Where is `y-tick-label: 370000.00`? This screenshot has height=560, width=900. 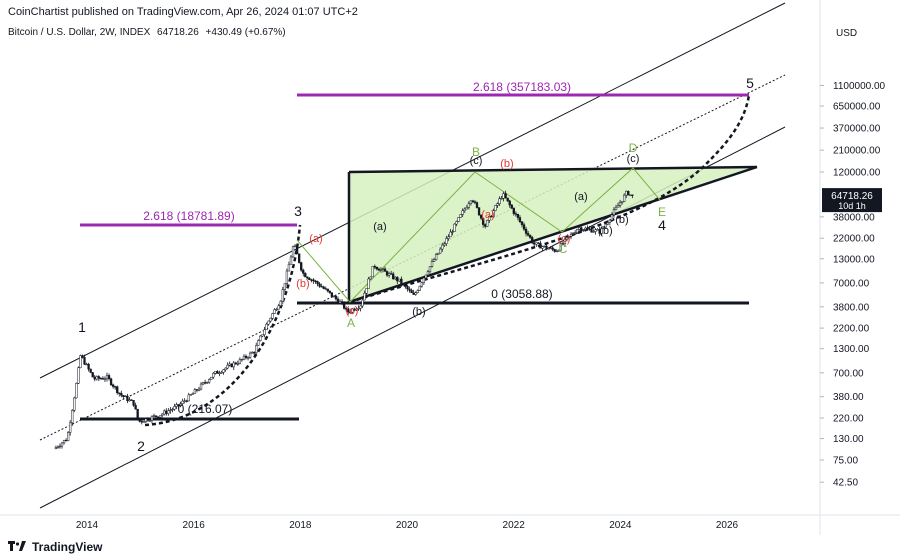 y-tick-label: 370000.00 is located at coordinates (857, 129).